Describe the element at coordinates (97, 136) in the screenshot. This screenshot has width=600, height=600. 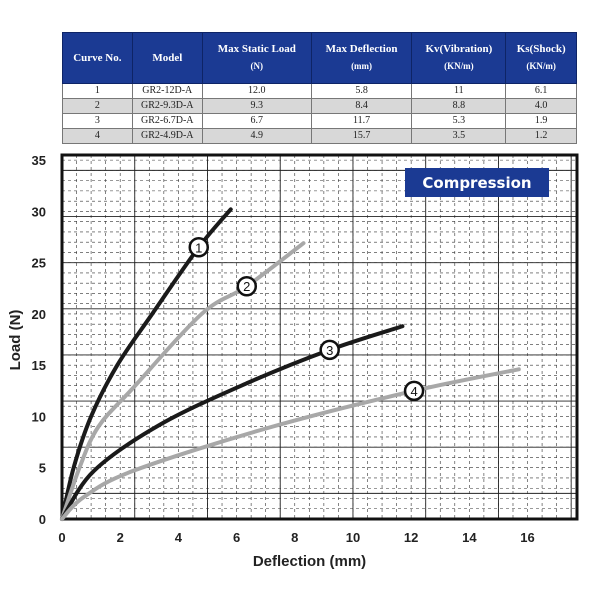
I see `table-cell: 4` at that location.